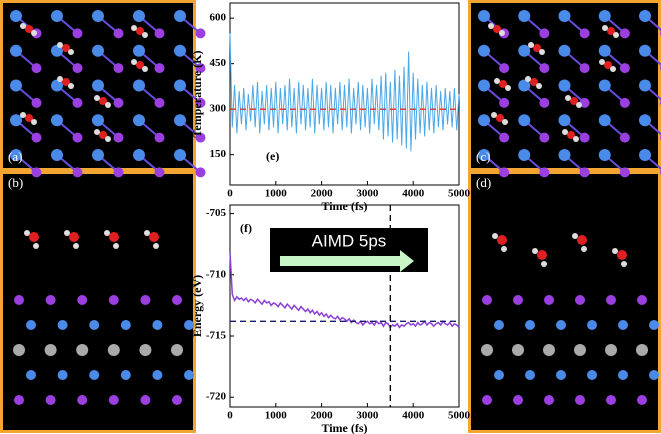  I want to click on x-tick-label: 2000, so click(322, 416).